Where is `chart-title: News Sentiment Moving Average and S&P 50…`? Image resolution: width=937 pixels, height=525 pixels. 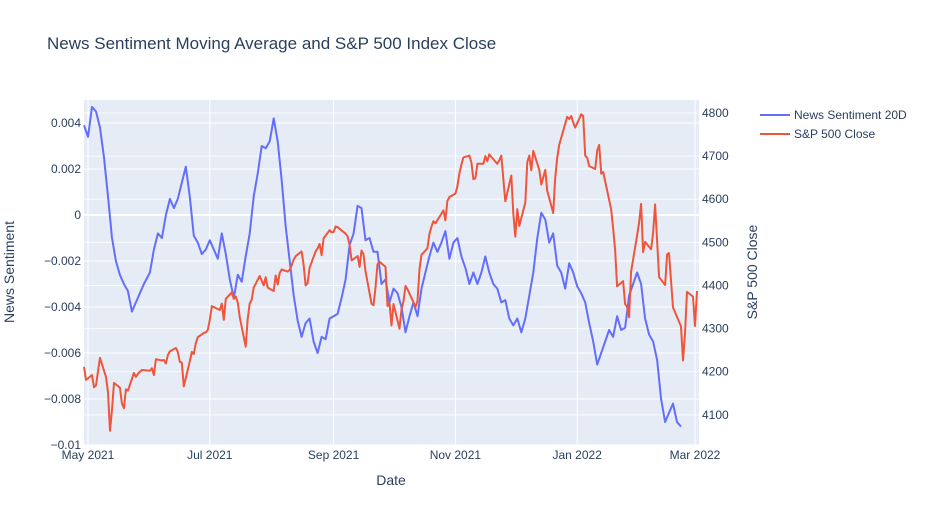 chart-title: News Sentiment Moving Average and S&P 50… is located at coordinates (272, 43).